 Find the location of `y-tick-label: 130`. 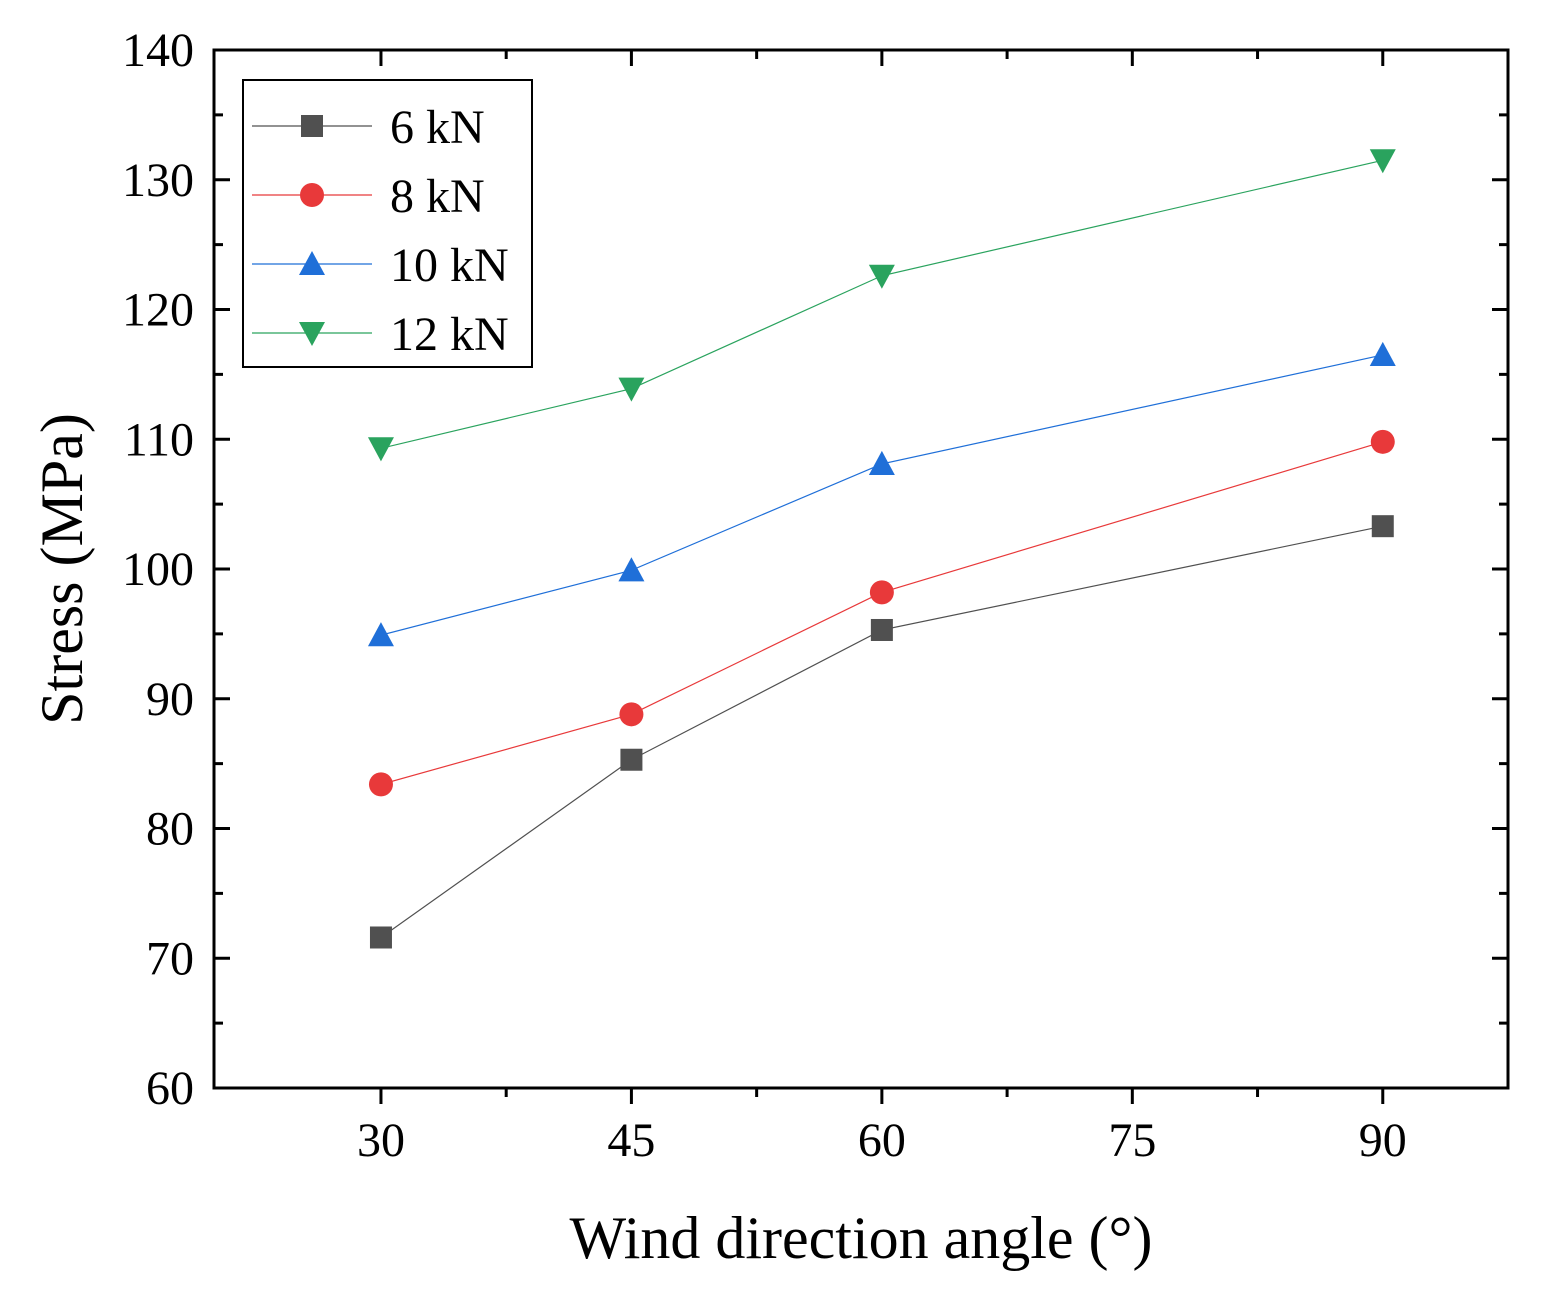

y-tick-label: 130 is located at coordinates (158, 180).